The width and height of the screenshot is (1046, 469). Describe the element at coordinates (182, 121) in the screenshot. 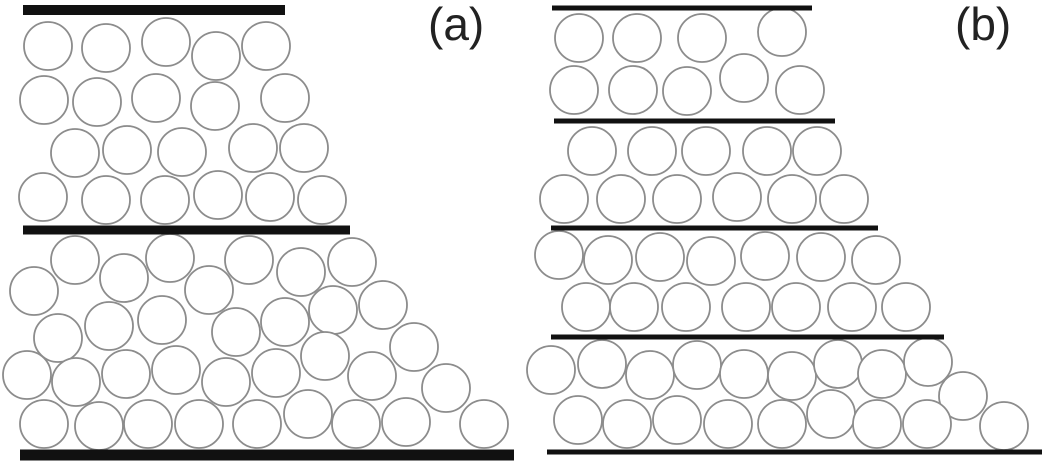

I see `panel-a-upper-packing` at that location.